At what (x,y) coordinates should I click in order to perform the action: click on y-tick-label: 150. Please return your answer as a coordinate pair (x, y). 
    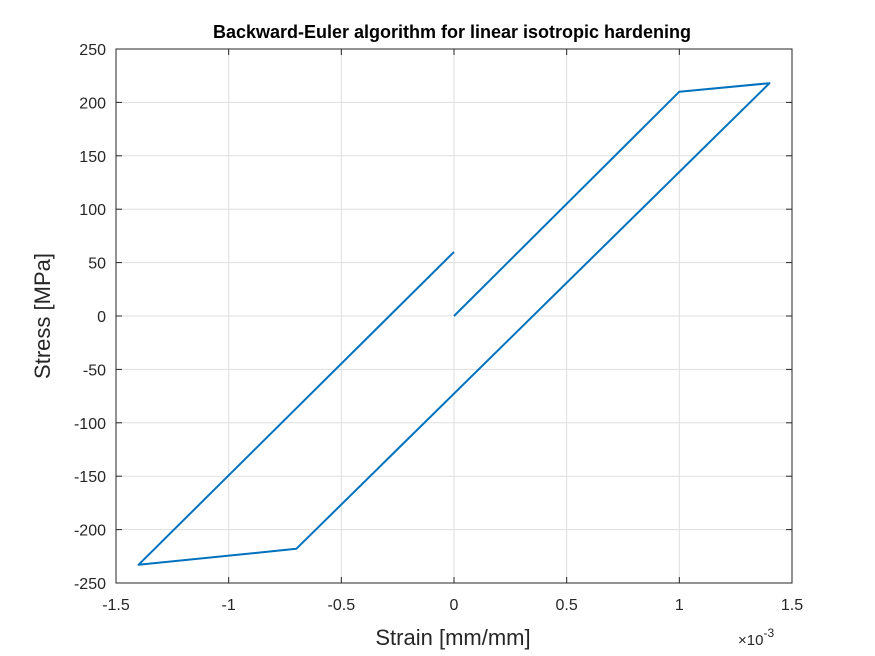
    Looking at the image, I should click on (92, 157).